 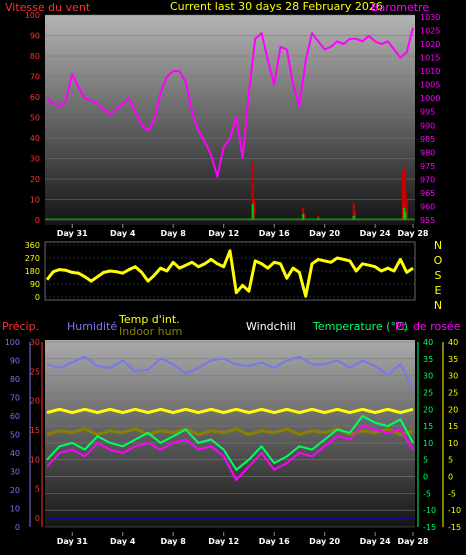 What do you see at coordinates (35, 401) in the screenshot?
I see `precip-tick-label: 20` at bounding box center [35, 401].